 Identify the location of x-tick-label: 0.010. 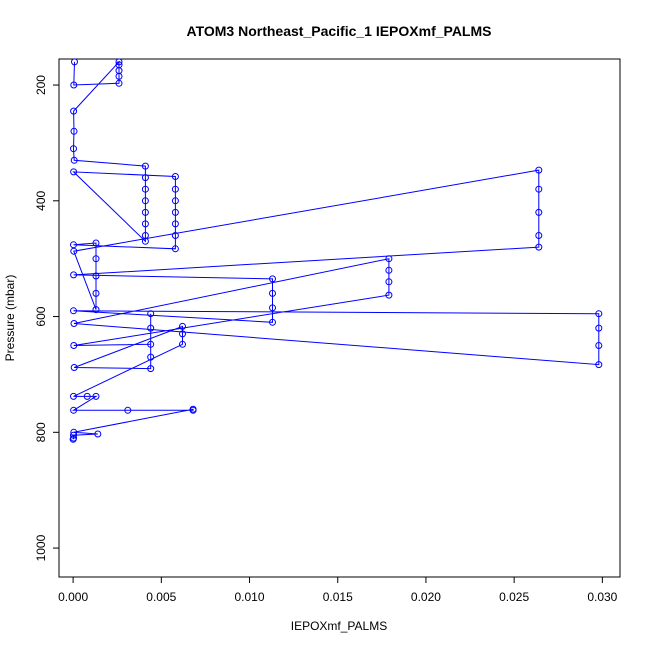
(250, 597).